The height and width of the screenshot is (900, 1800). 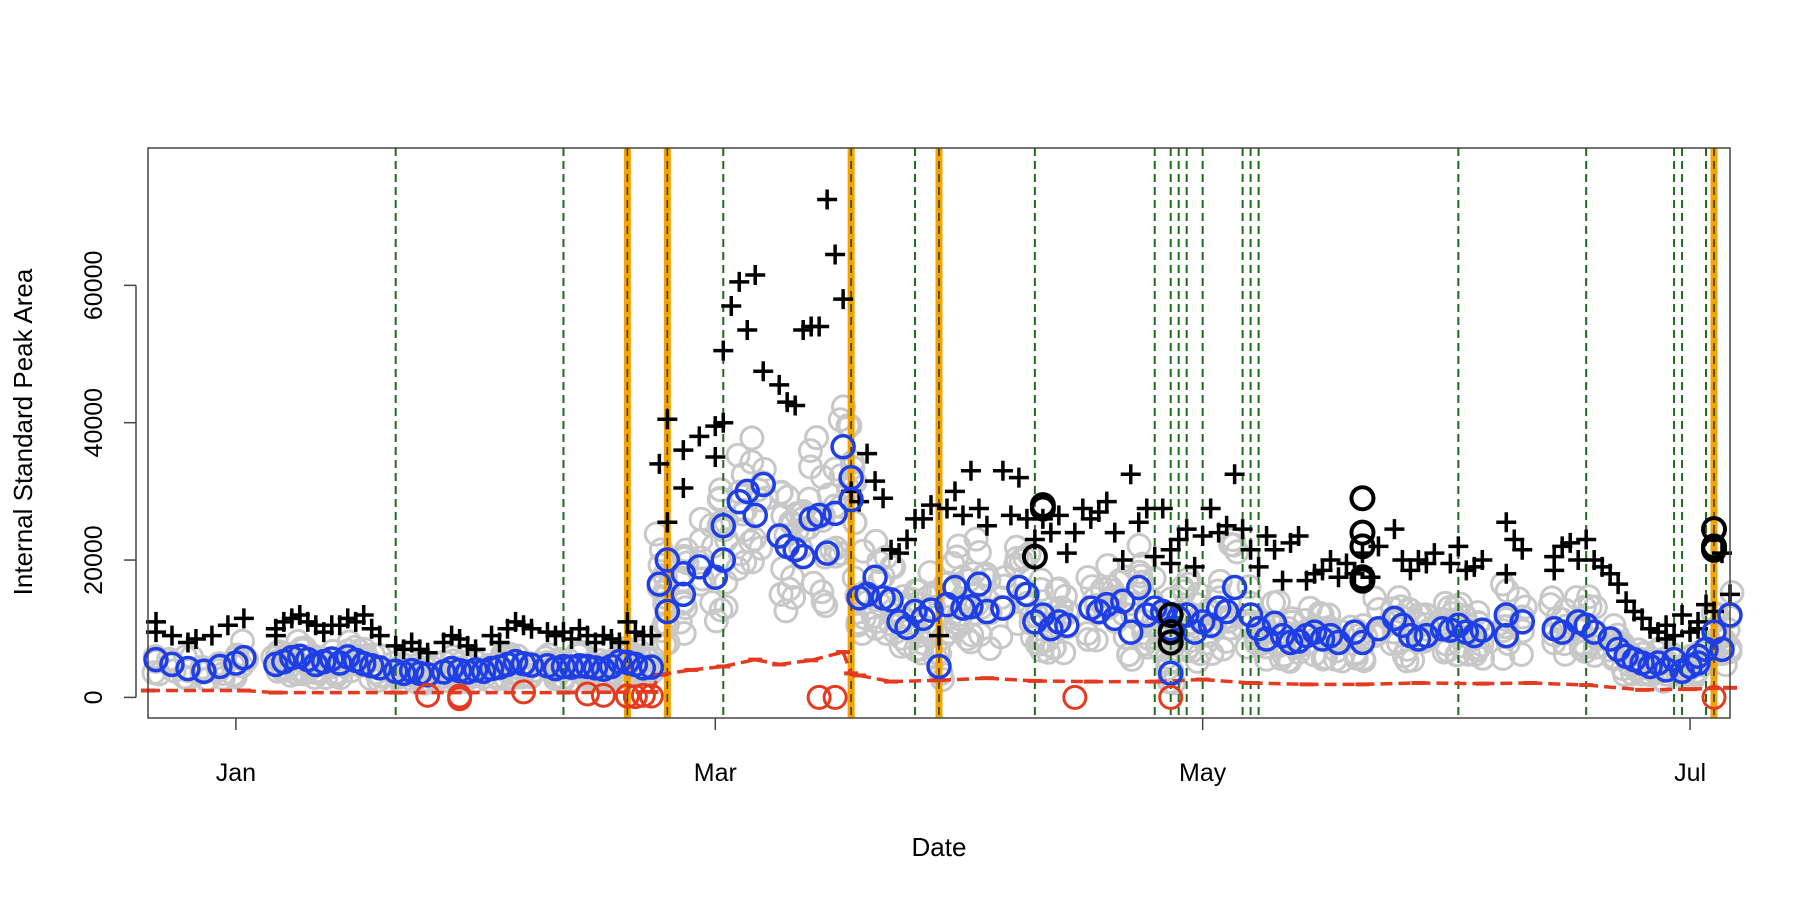 What do you see at coordinates (236, 773) in the screenshot?
I see `x-tick-label: Jan` at bounding box center [236, 773].